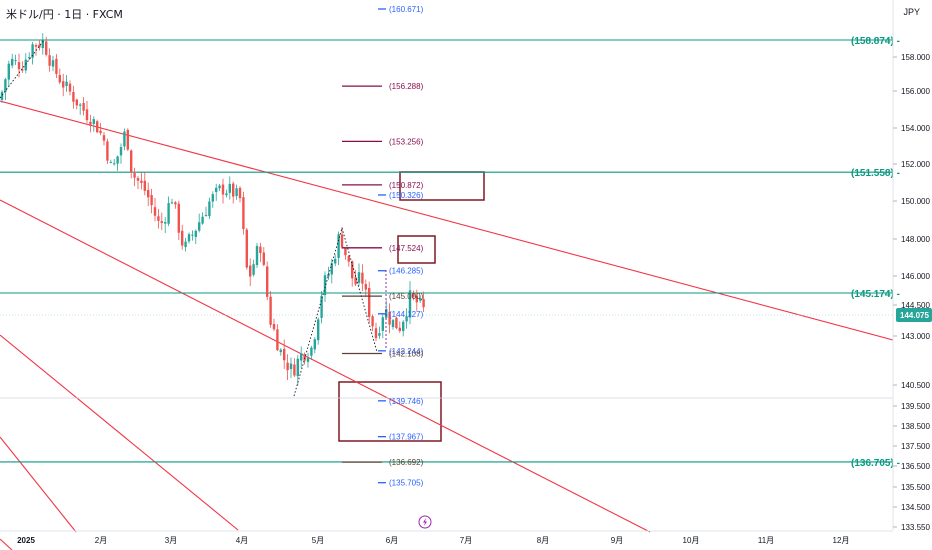  Describe the element at coordinates (383, 353) in the screenshot. I see `projection-level: (142.108)` at that location.